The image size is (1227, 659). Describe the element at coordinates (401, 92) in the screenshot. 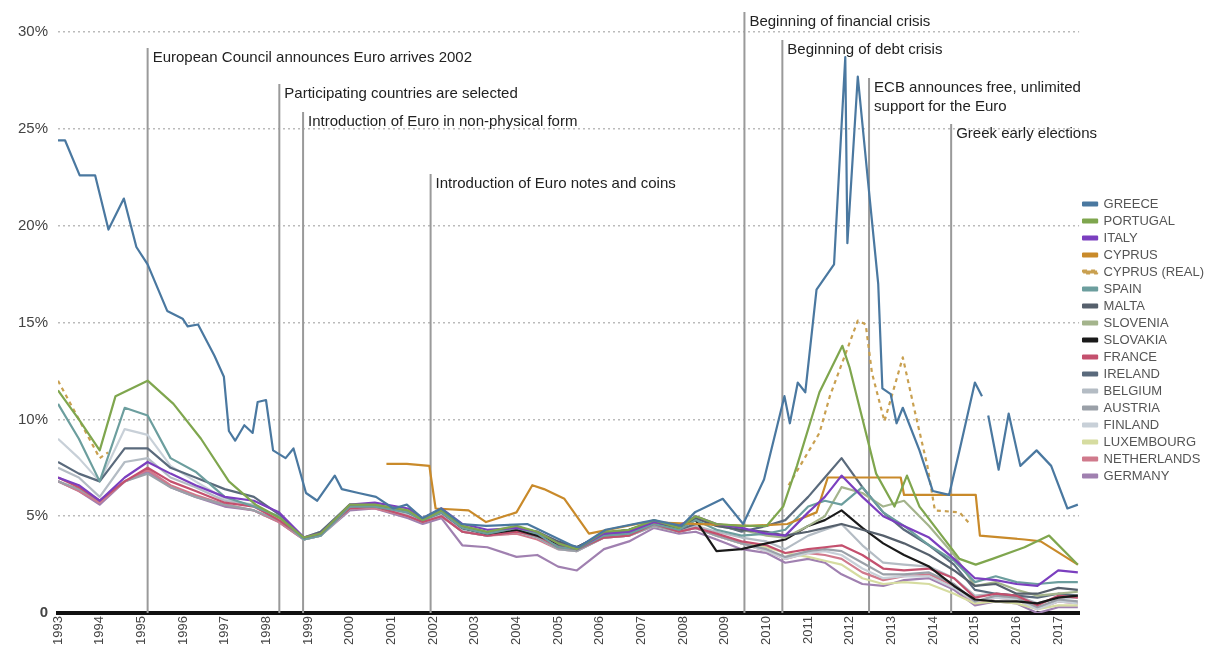

I see `ref-line-label: Participating countries are selected` at that location.